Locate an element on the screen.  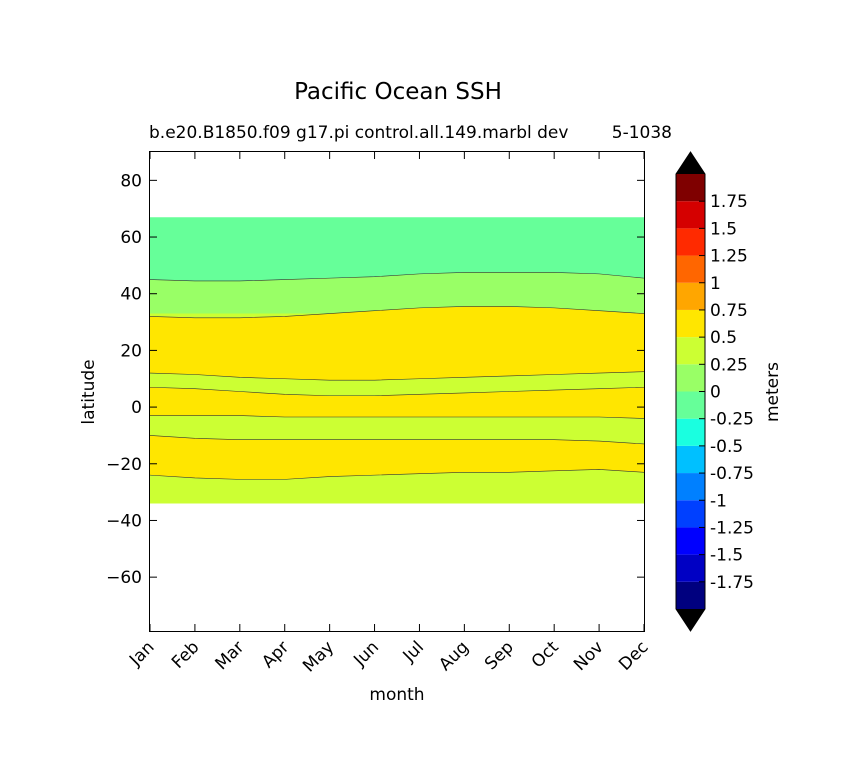
x-tick-label: Apr is located at coordinates (275, 654).